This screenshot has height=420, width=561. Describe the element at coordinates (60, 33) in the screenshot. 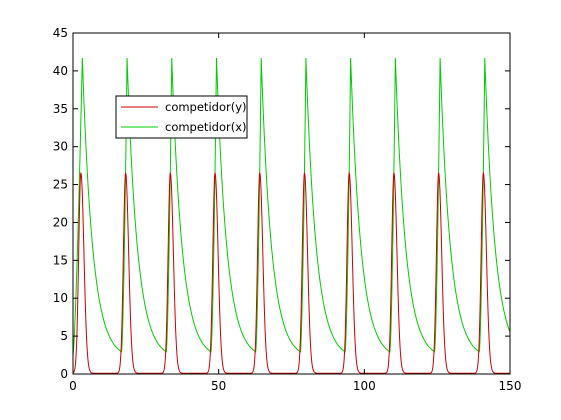

I see `y-tick-label: 45` at that location.